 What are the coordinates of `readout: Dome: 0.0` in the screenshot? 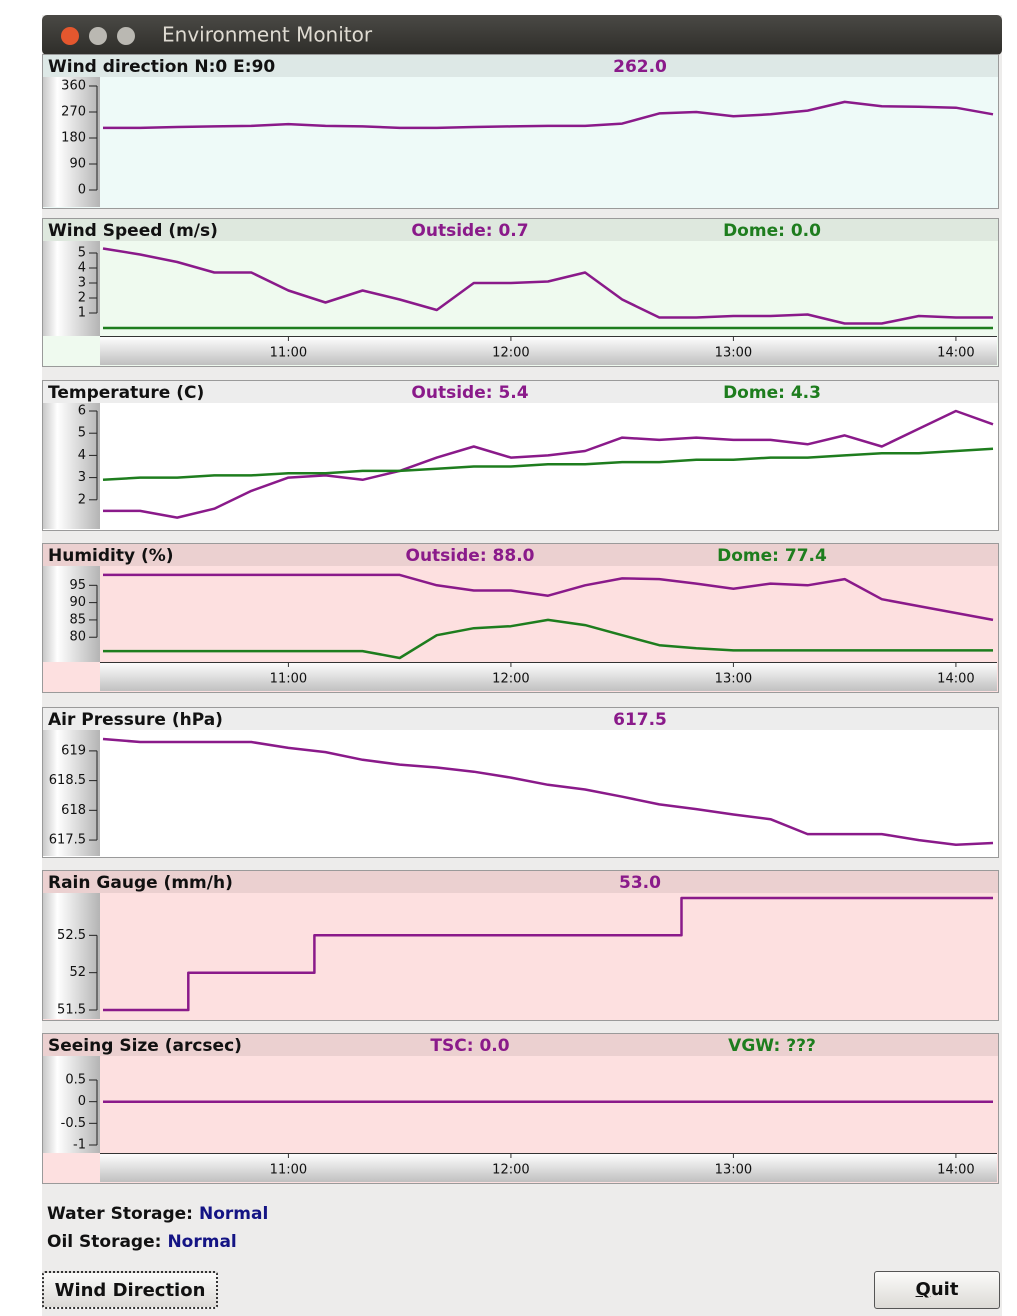 It's located at (772, 231).